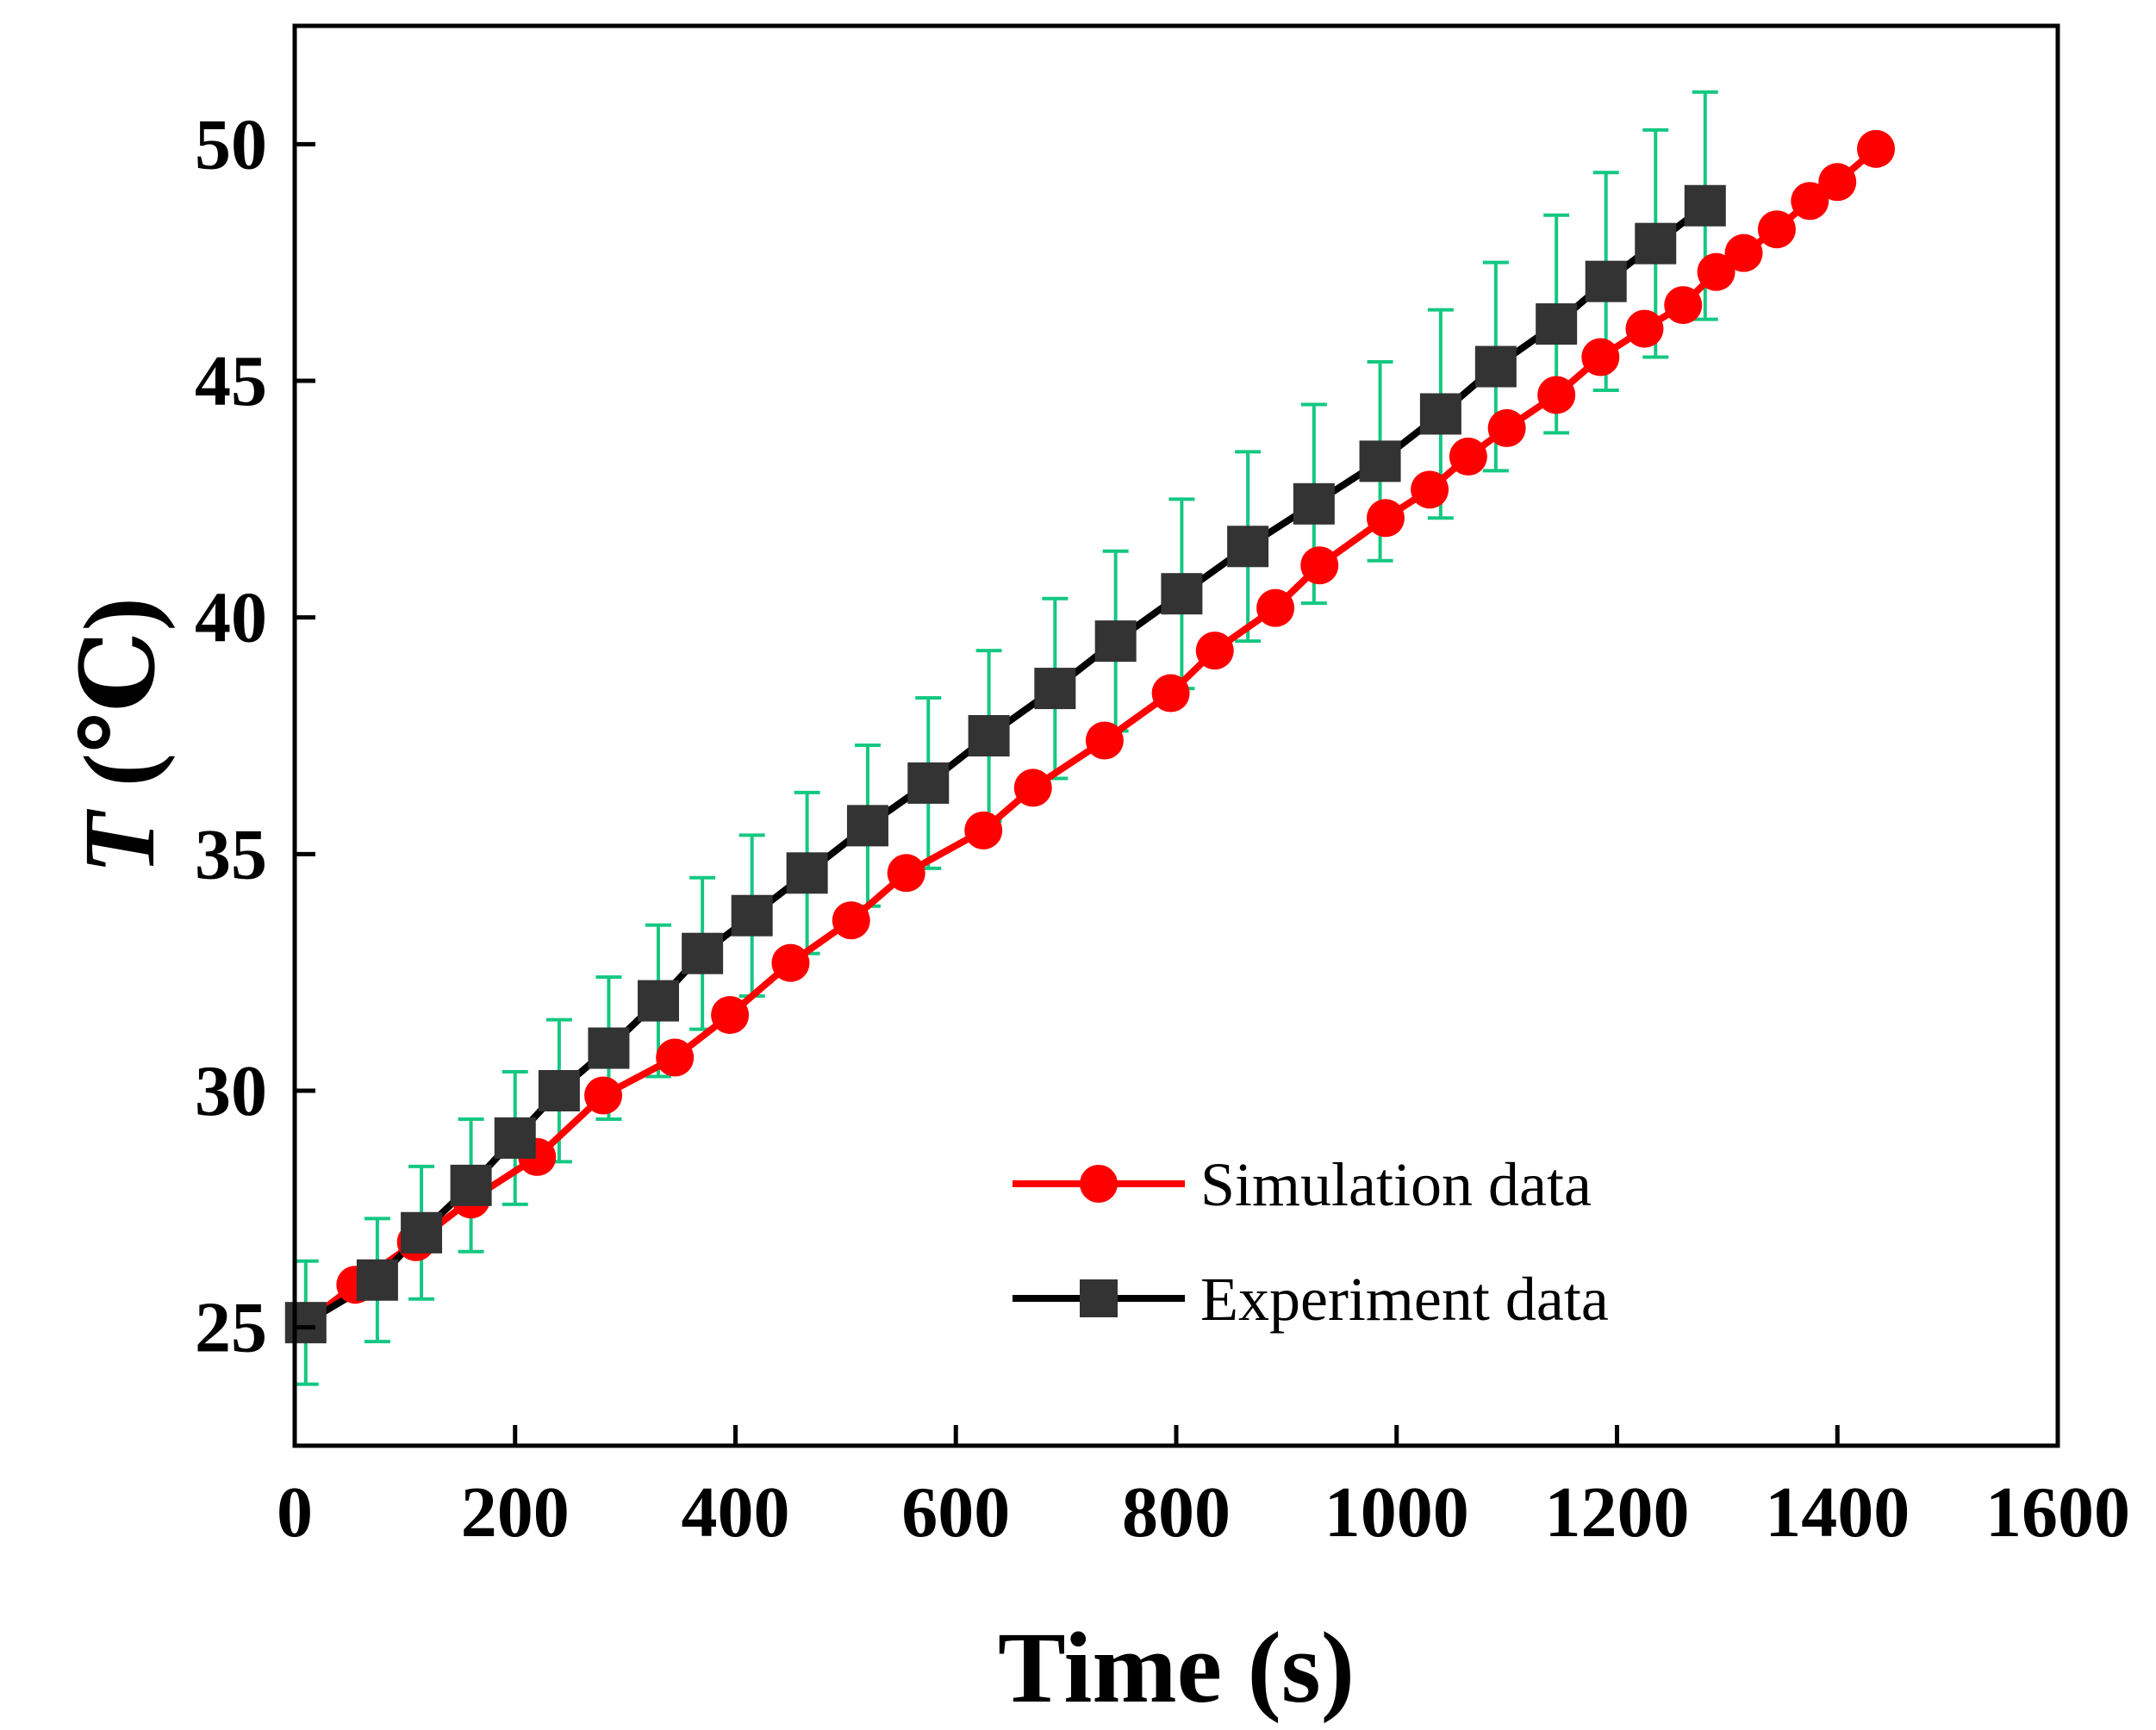 The width and height of the screenshot is (2156, 1730). What do you see at coordinates (1396, 1513) in the screenshot?
I see `x-tick-label: 1000` at bounding box center [1396, 1513].